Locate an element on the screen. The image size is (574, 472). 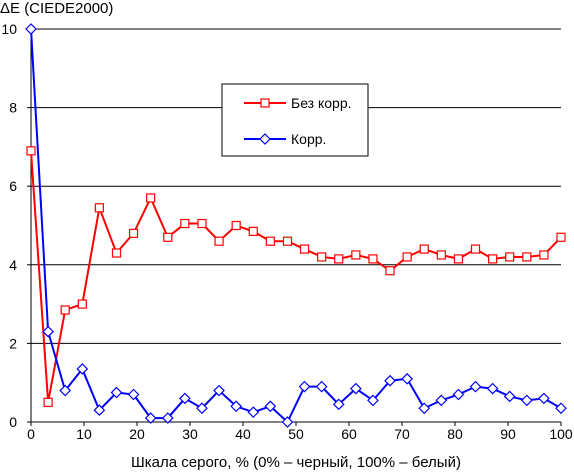
y-tick-label: 8 is located at coordinates (13, 108).